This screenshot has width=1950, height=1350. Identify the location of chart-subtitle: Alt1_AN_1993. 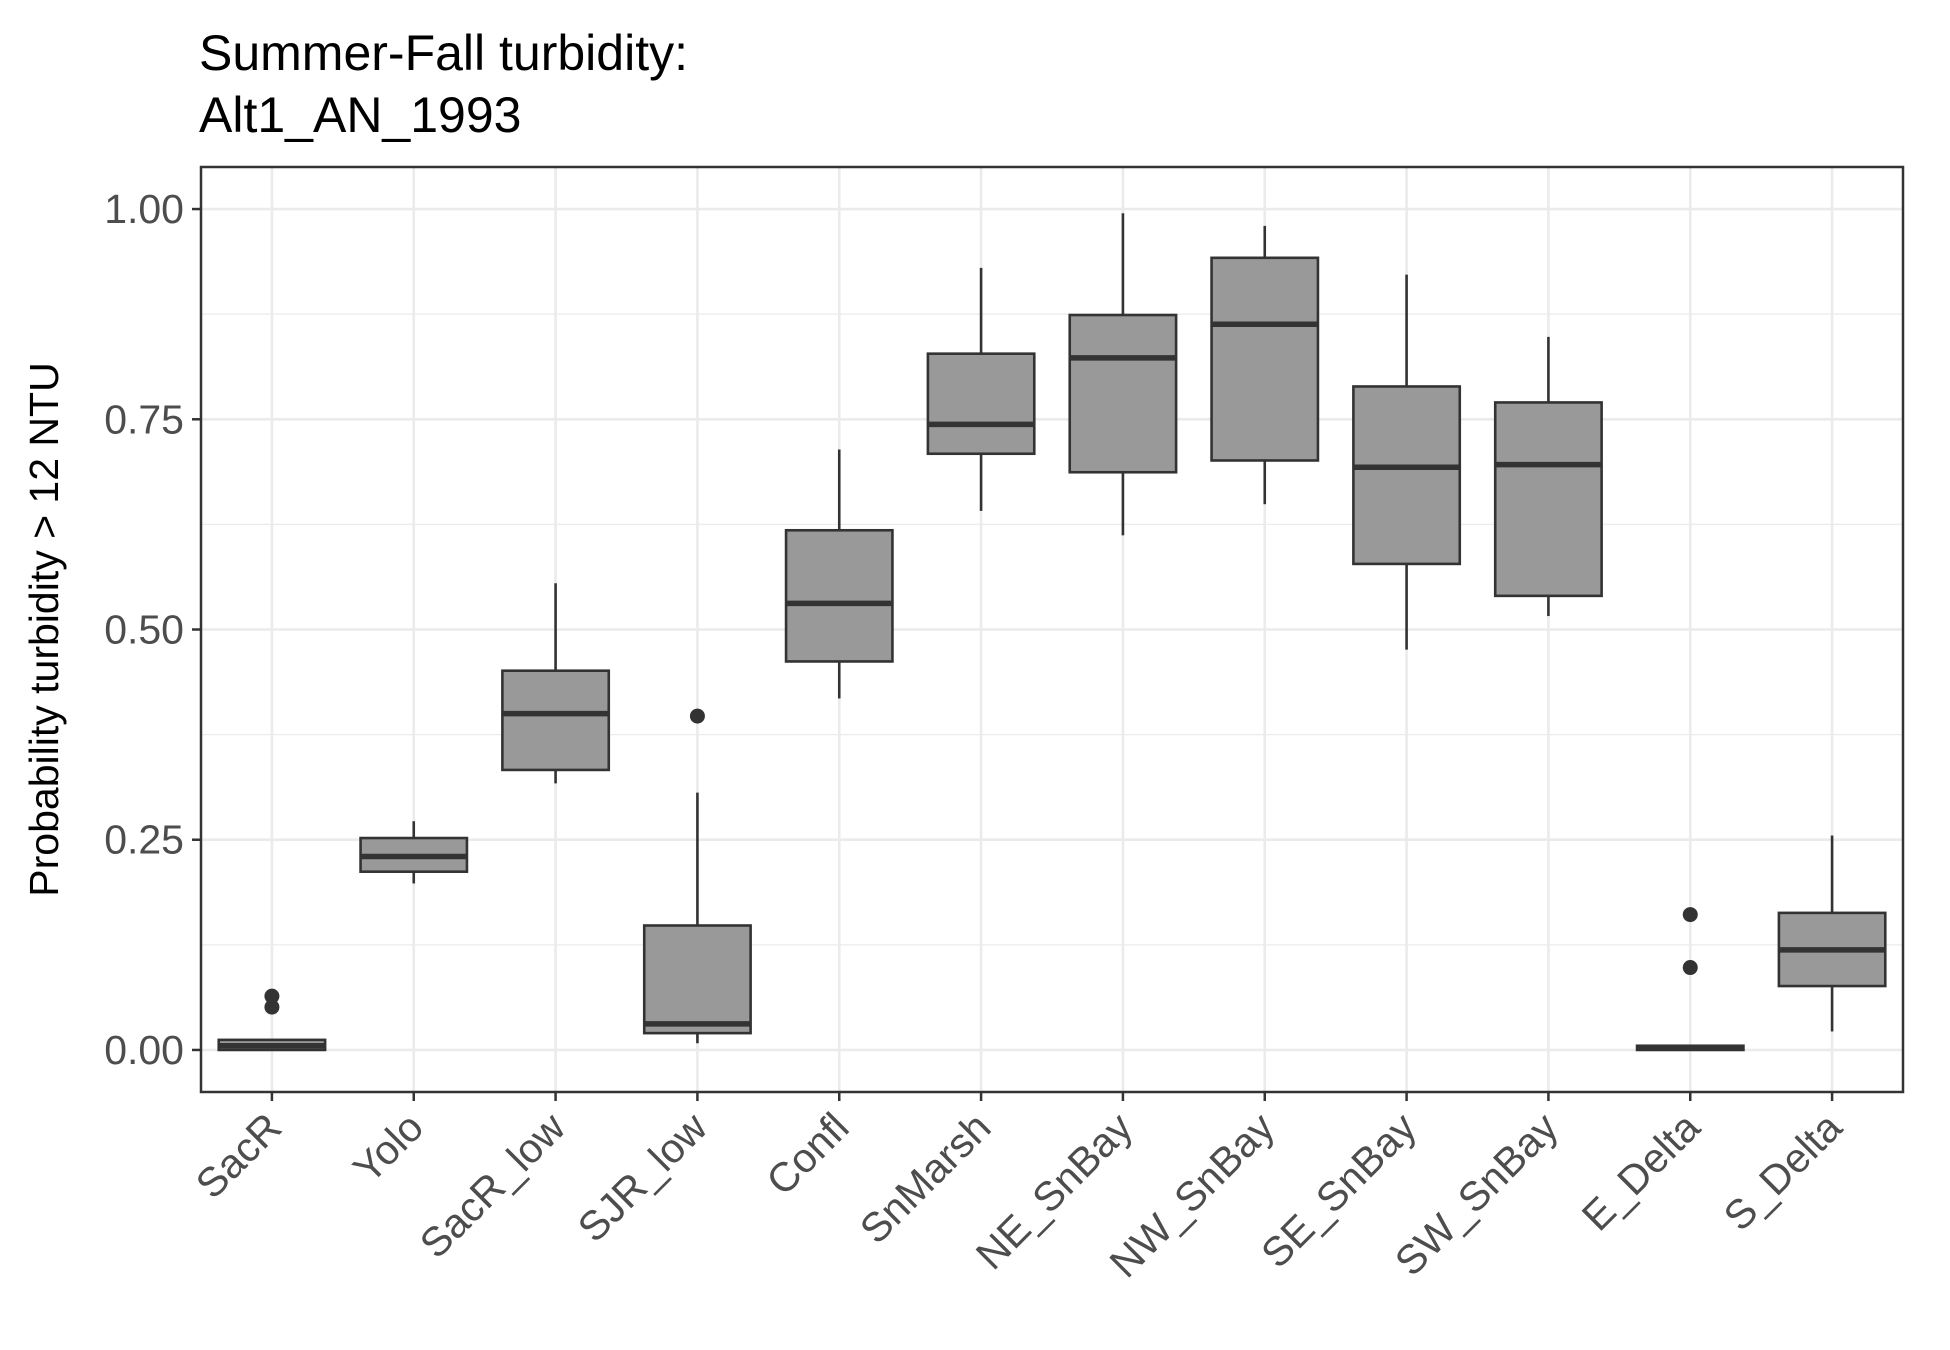
(360, 115).